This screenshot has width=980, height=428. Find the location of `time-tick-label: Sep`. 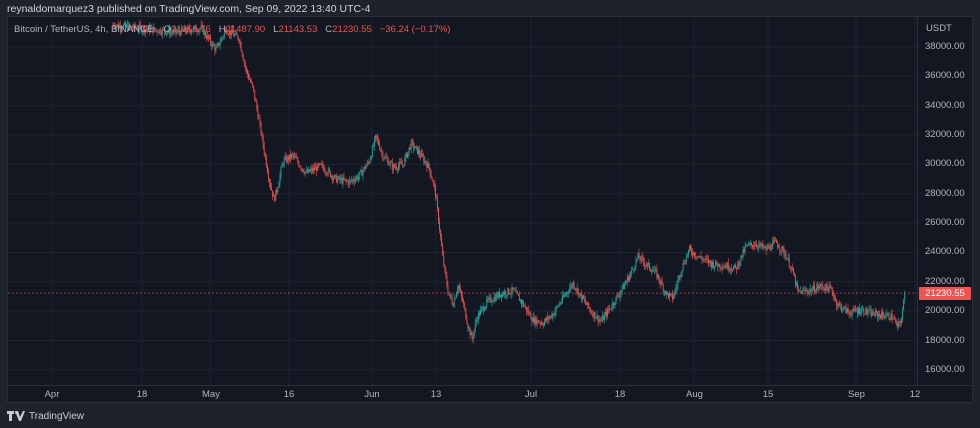

time-tick-label: Sep is located at coordinates (856, 394).